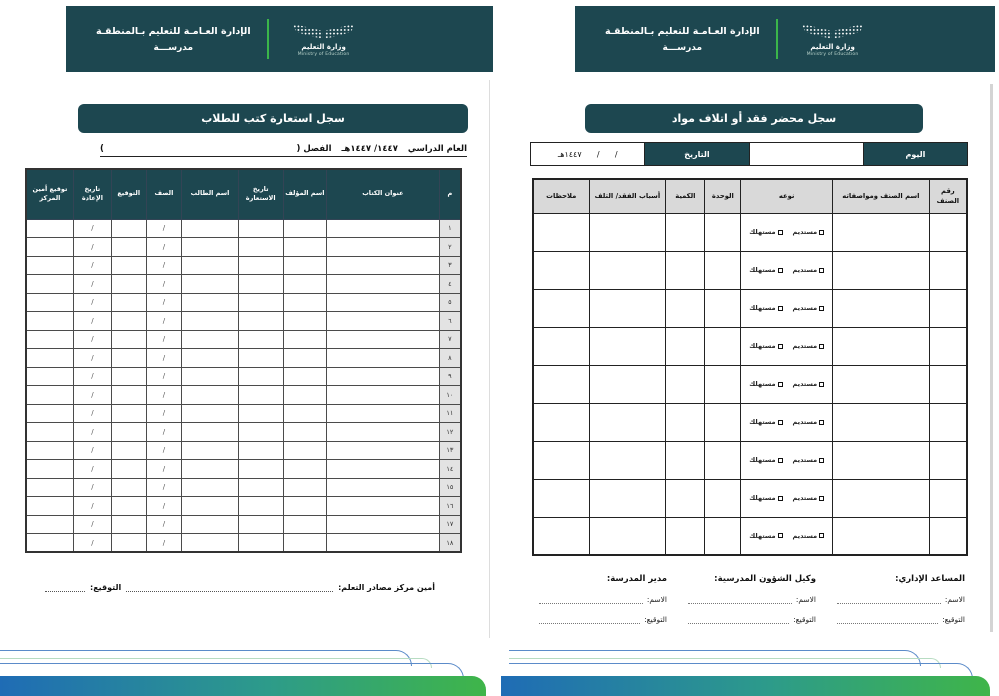  What do you see at coordinates (590, 619) in the screenshot?
I see `sign-line` at bounding box center [590, 619].